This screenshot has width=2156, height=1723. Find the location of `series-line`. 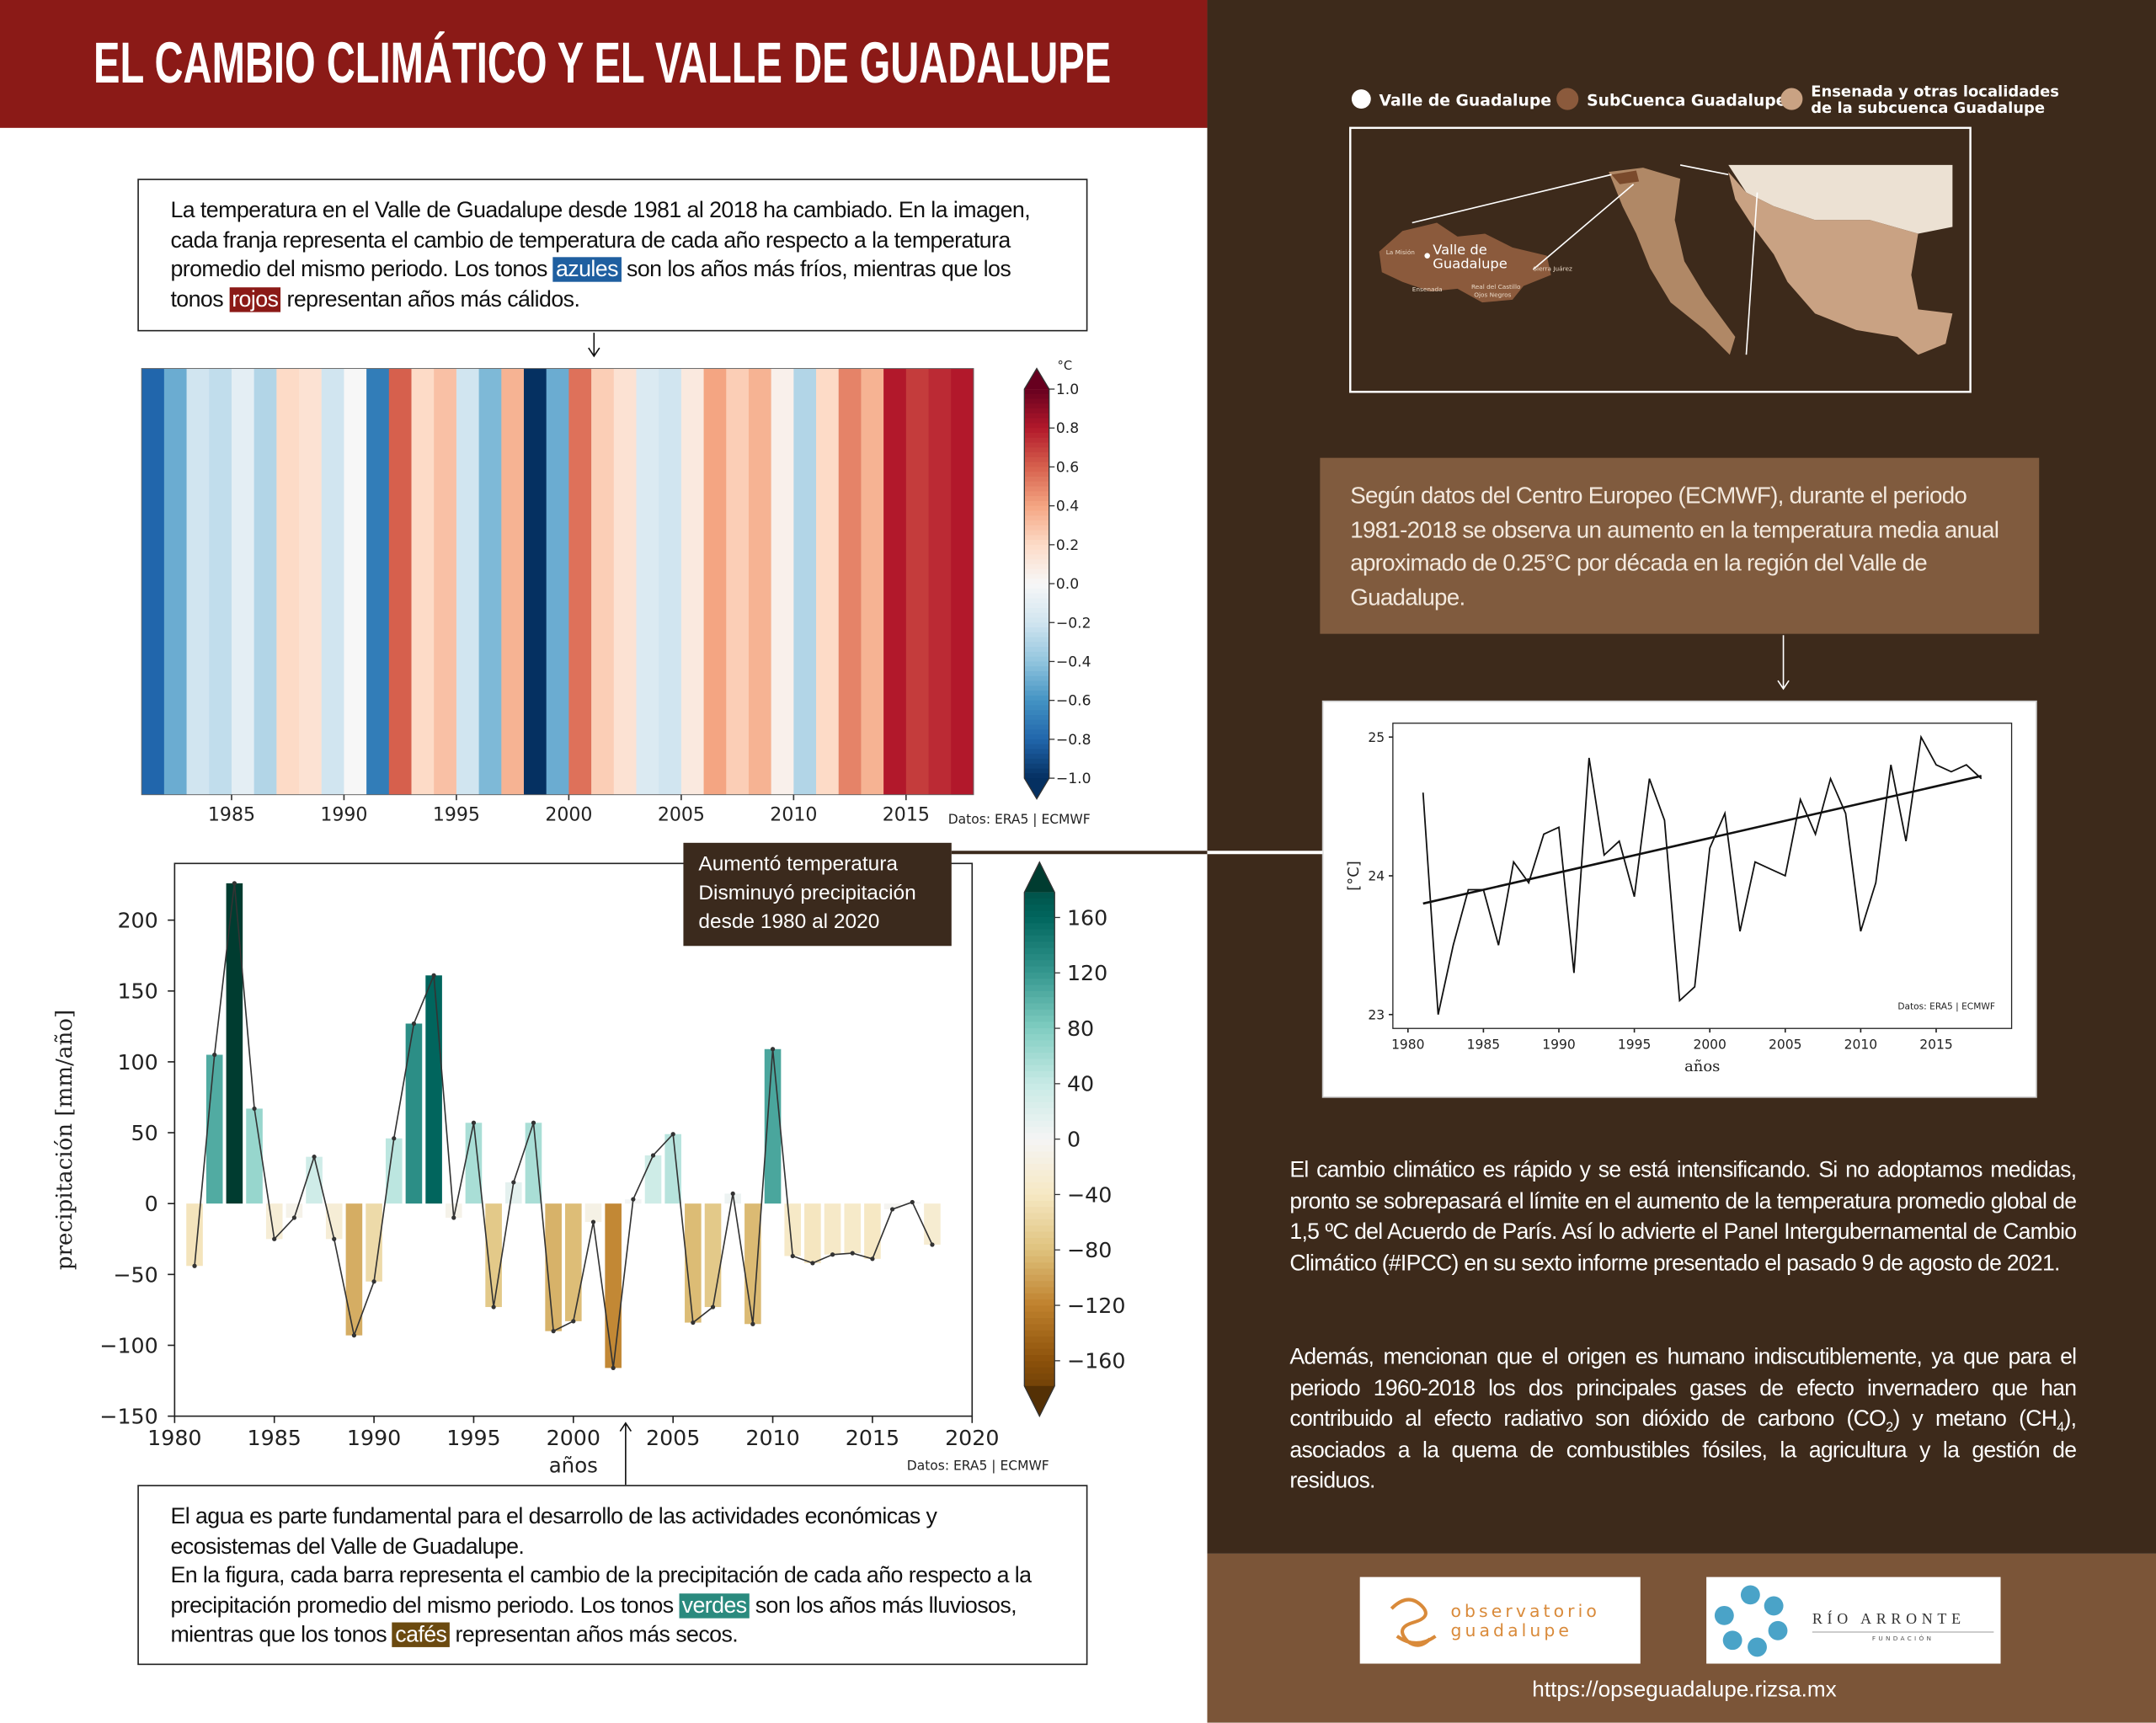

series-line is located at coordinates (1702, 875).